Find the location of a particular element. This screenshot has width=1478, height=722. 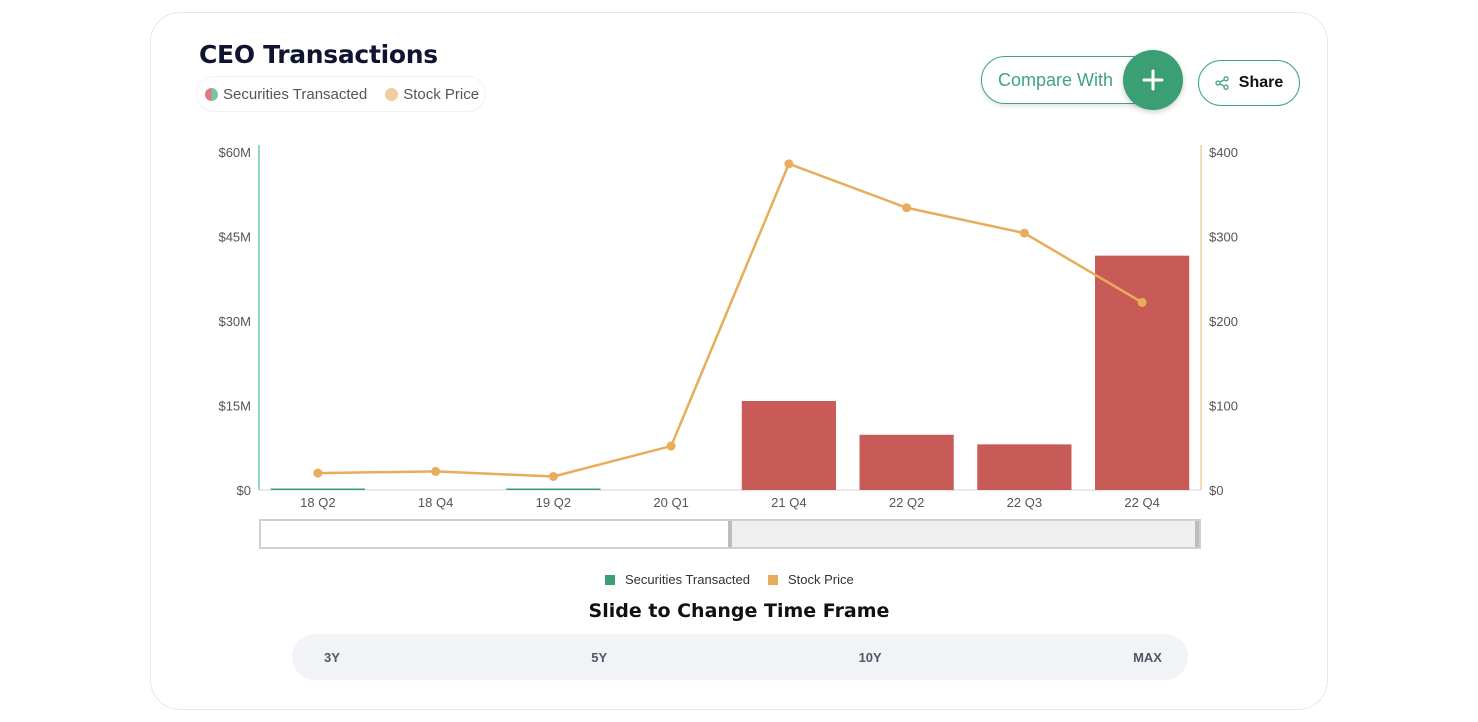

page-title: CEO Transactions is located at coordinates (318, 54).